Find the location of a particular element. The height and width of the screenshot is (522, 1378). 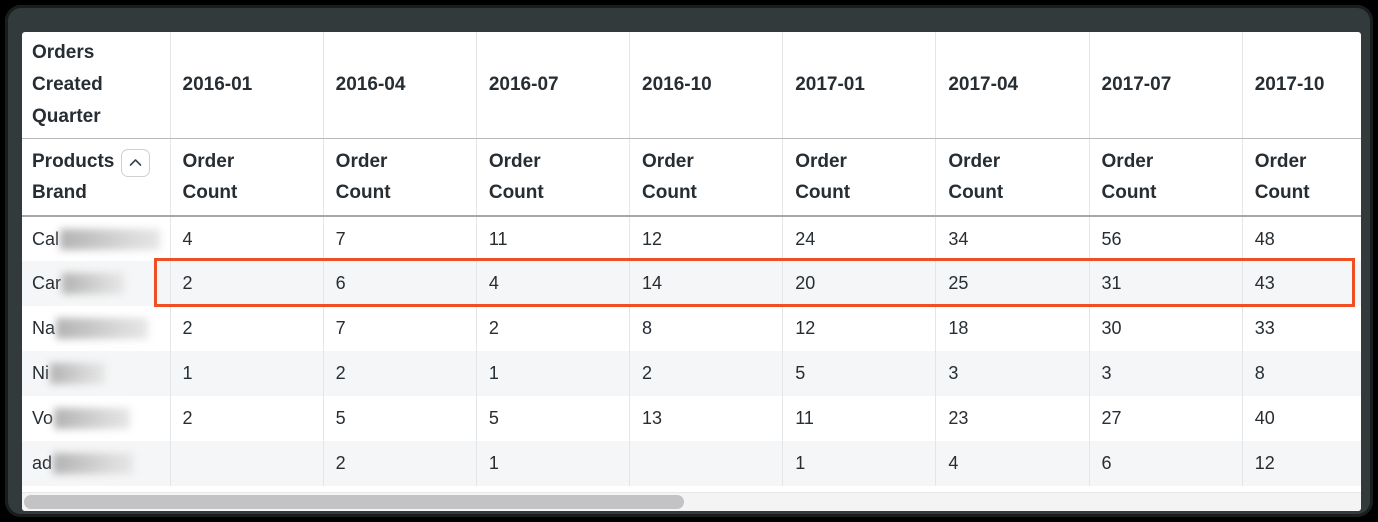

table-row: ad 2 1 1 4 6 12 is located at coordinates (691, 463).